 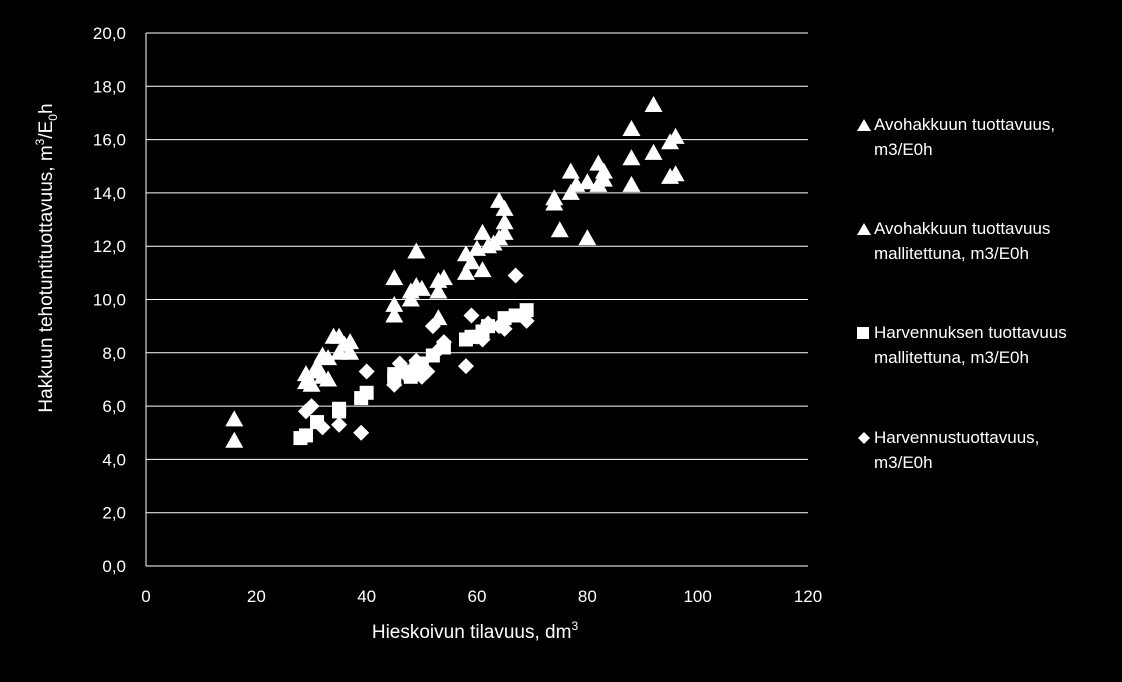 What do you see at coordinates (864, 438) in the screenshot?
I see `legend-diamond-icon` at bounding box center [864, 438].